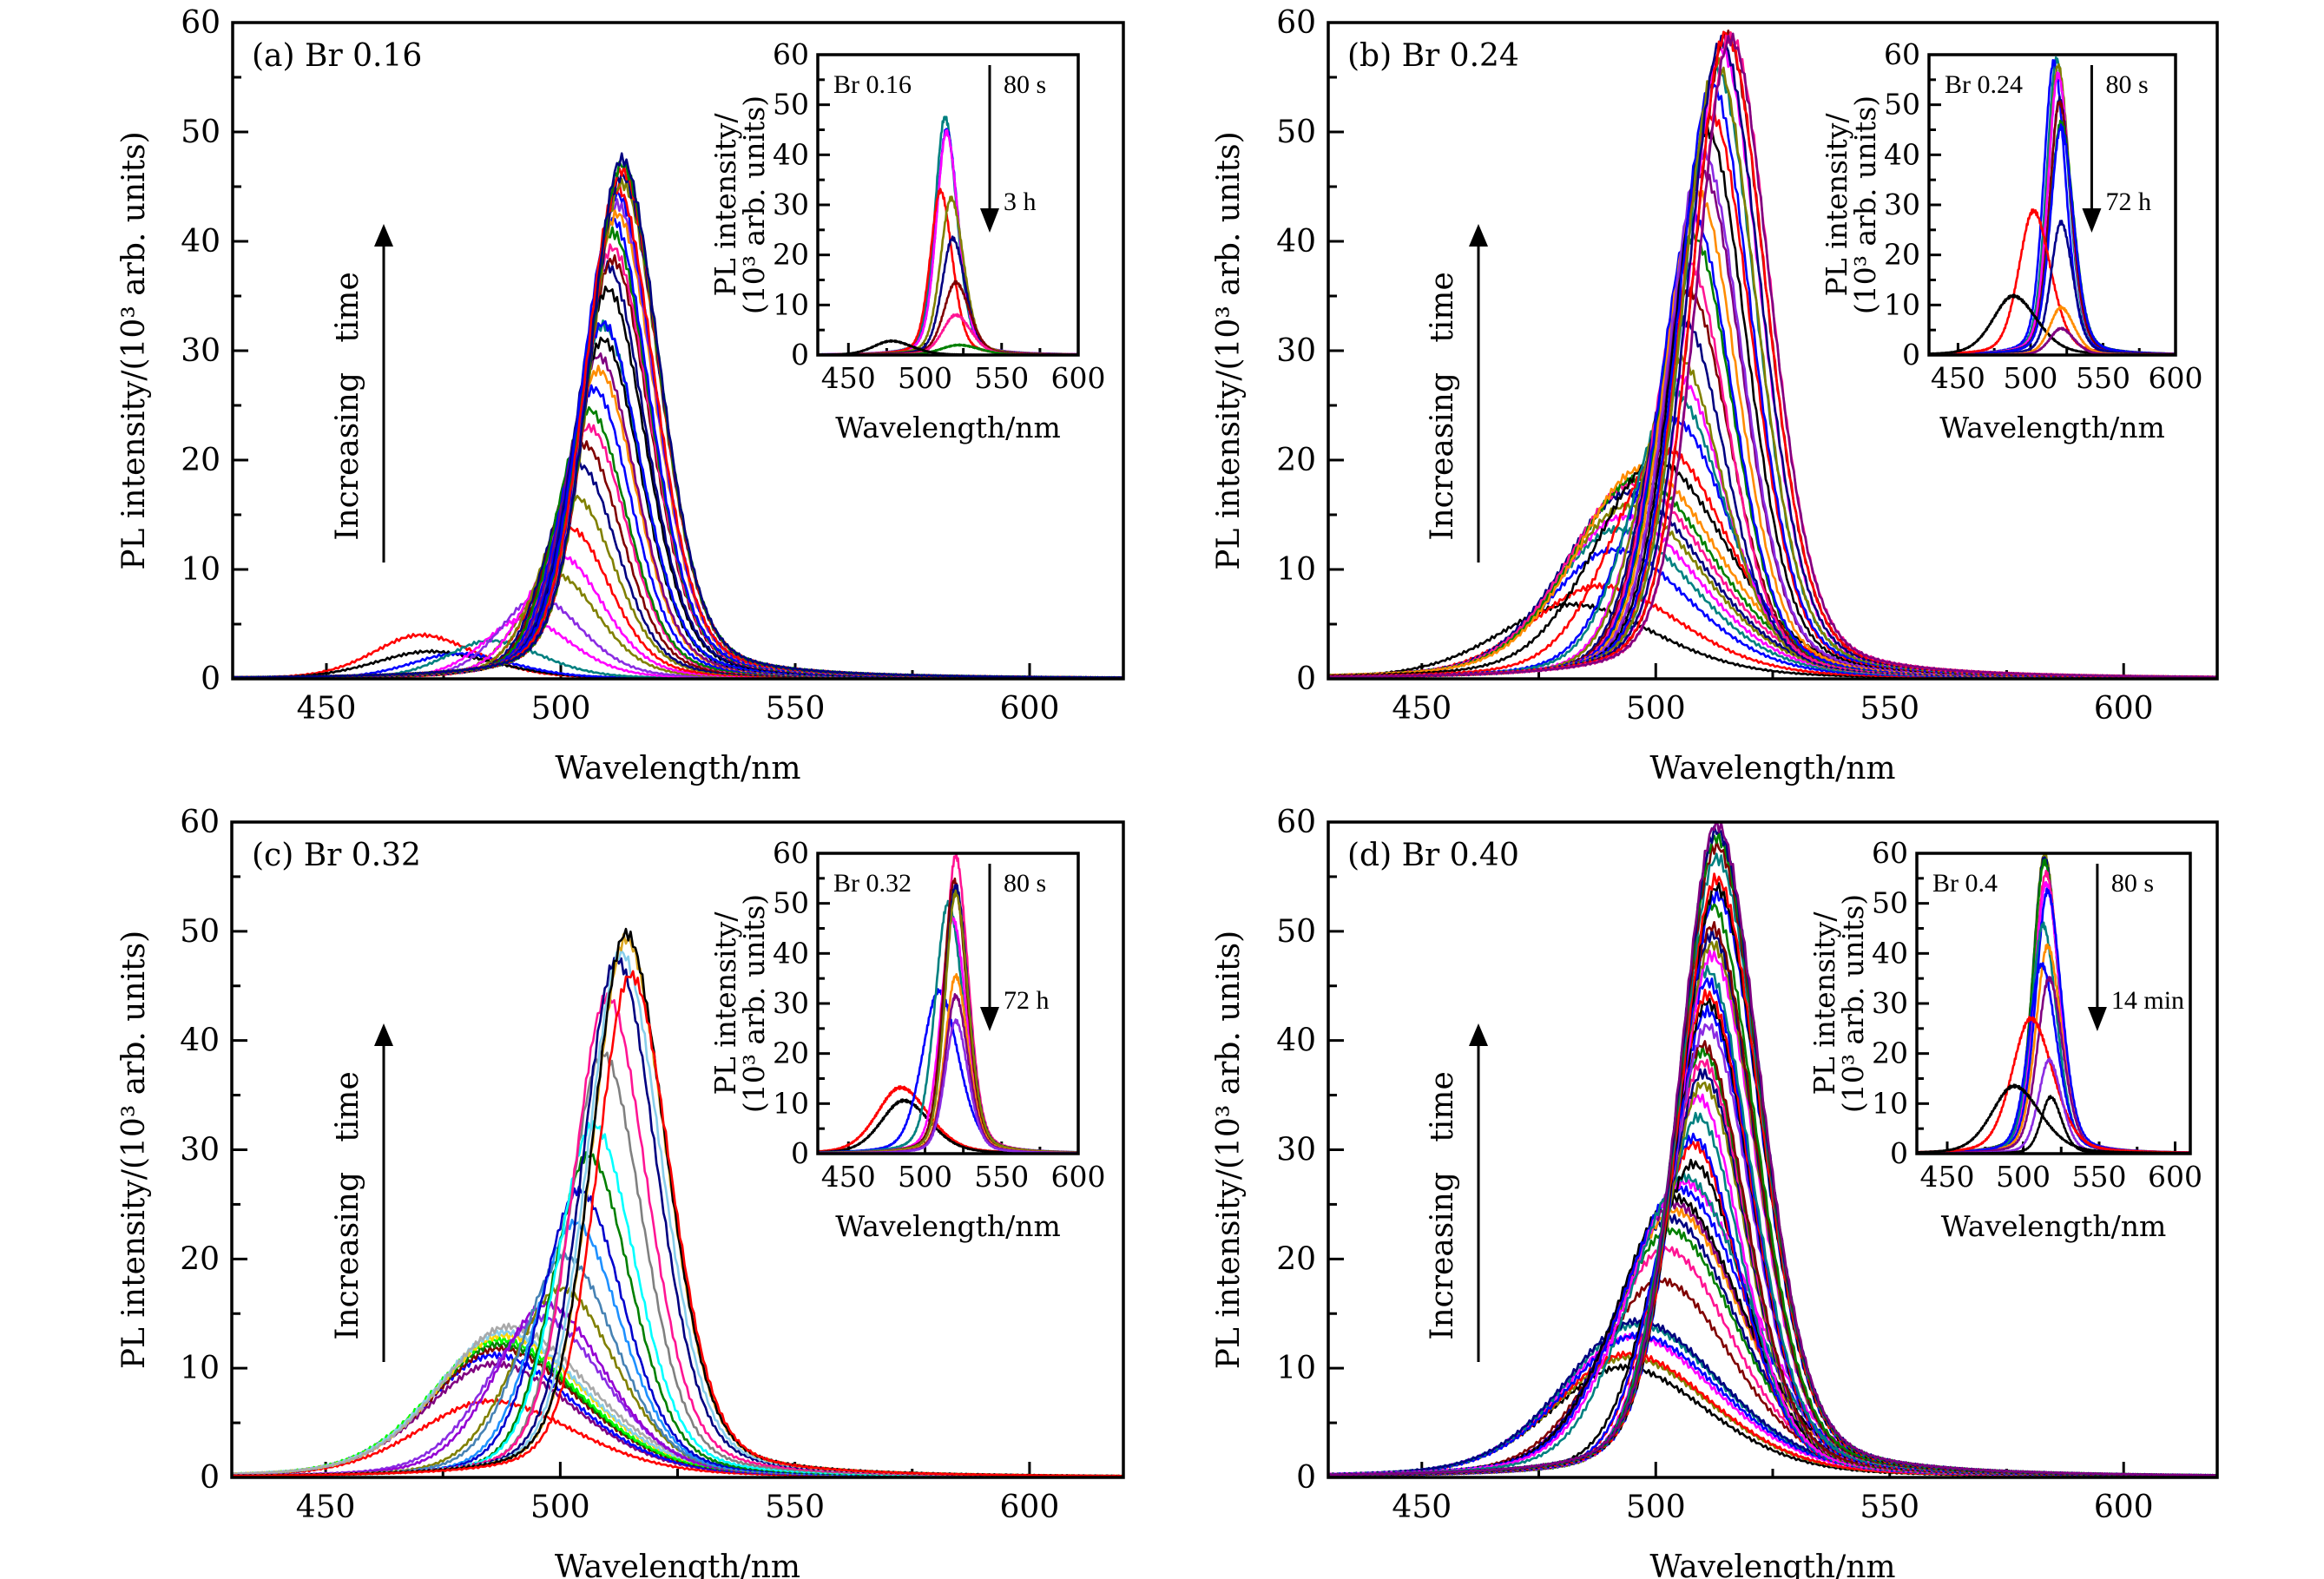 Image resolution: width=2324 pixels, height=1579 pixels. I want to click on arrow-end-label: 72 h, so click(2128, 202).